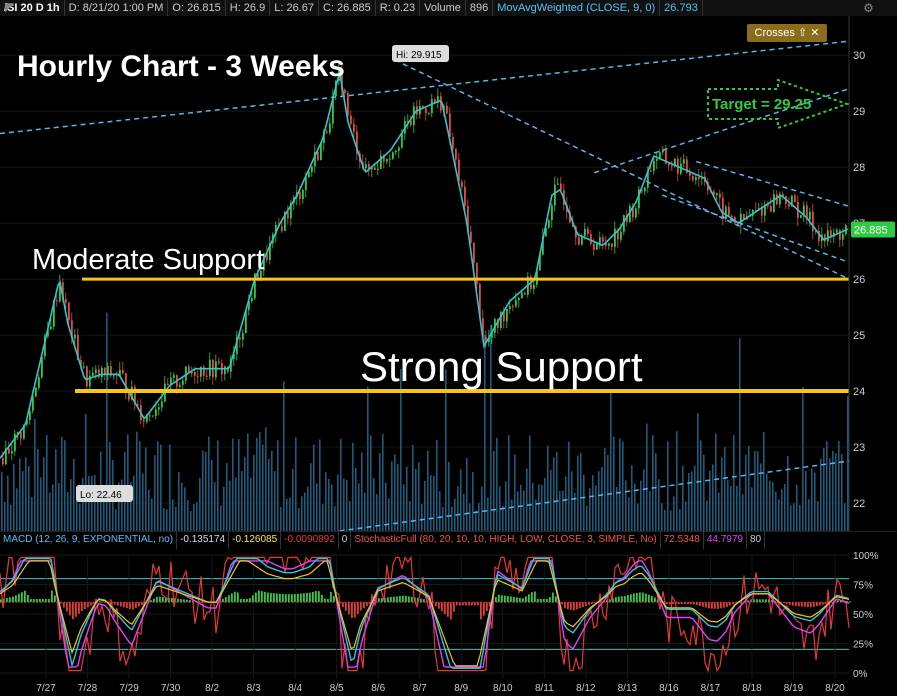  I want to click on crosses-button: Crosses ⇧ ✕, so click(787, 33).